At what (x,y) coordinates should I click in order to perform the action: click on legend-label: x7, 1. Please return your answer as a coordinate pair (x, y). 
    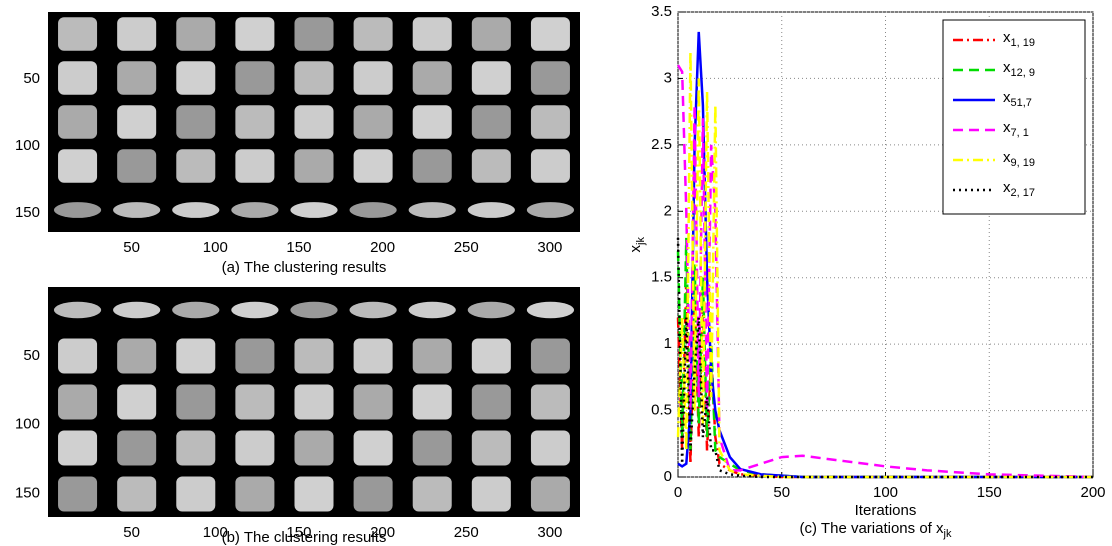
    Looking at the image, I should click on (1016, 129).